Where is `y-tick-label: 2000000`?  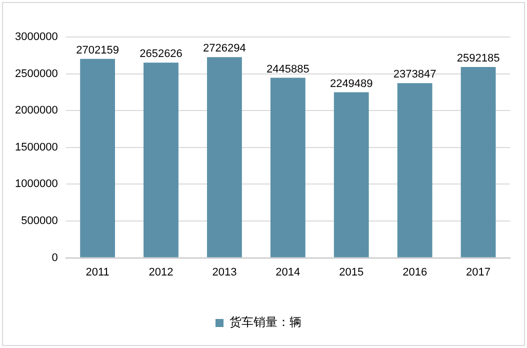 y-tick-label: 2000000 is located at coordinates (36, 110).